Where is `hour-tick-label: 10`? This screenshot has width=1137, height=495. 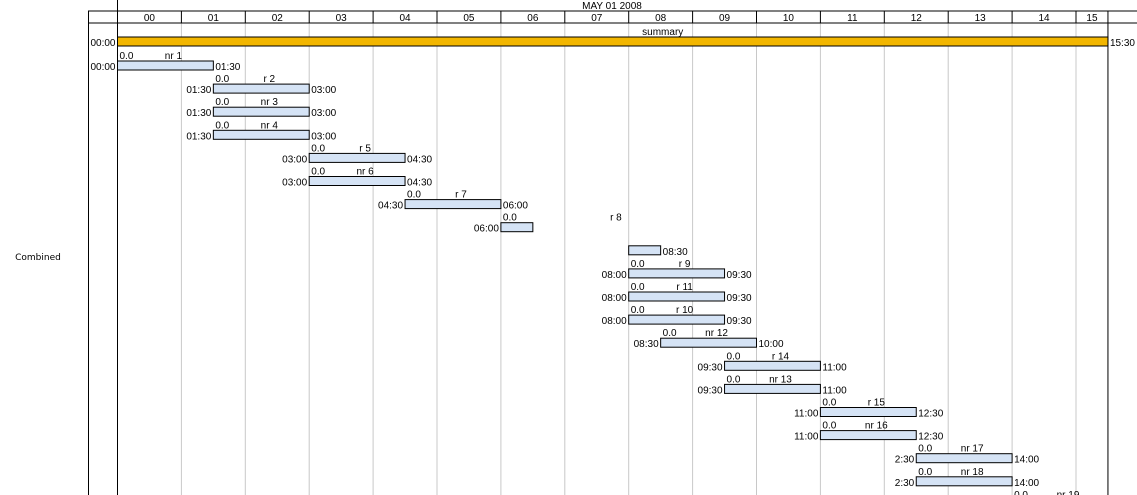
hour-tick-label: 10 is located at coordinates (789, 18).